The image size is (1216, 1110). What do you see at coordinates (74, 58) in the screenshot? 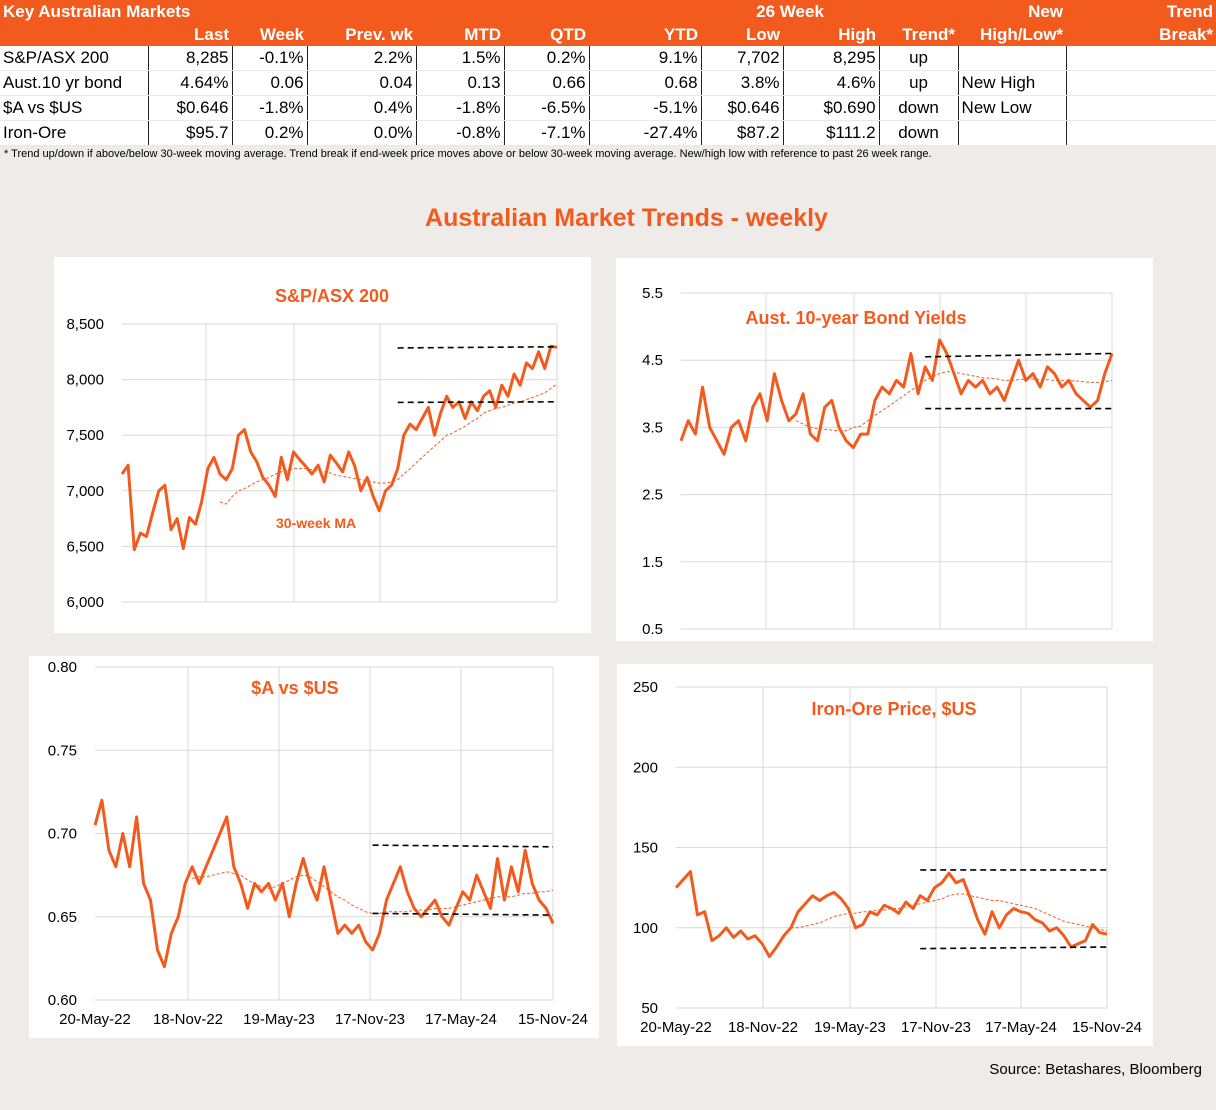
I see `row-name: S&P/ASX 200` at bounding box center [74, 58].